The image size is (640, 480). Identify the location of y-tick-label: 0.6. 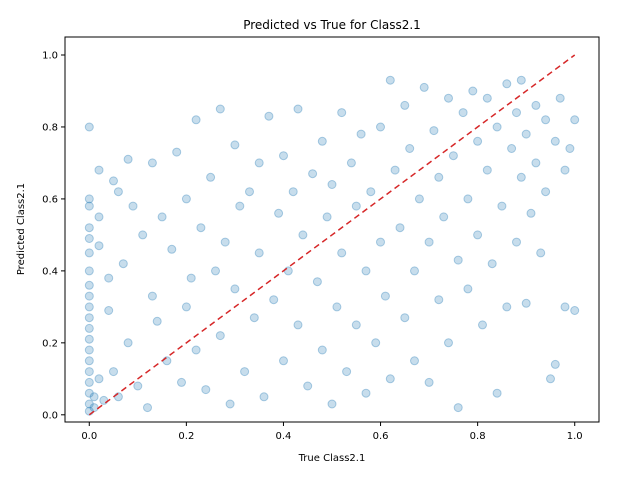
(50, 199).